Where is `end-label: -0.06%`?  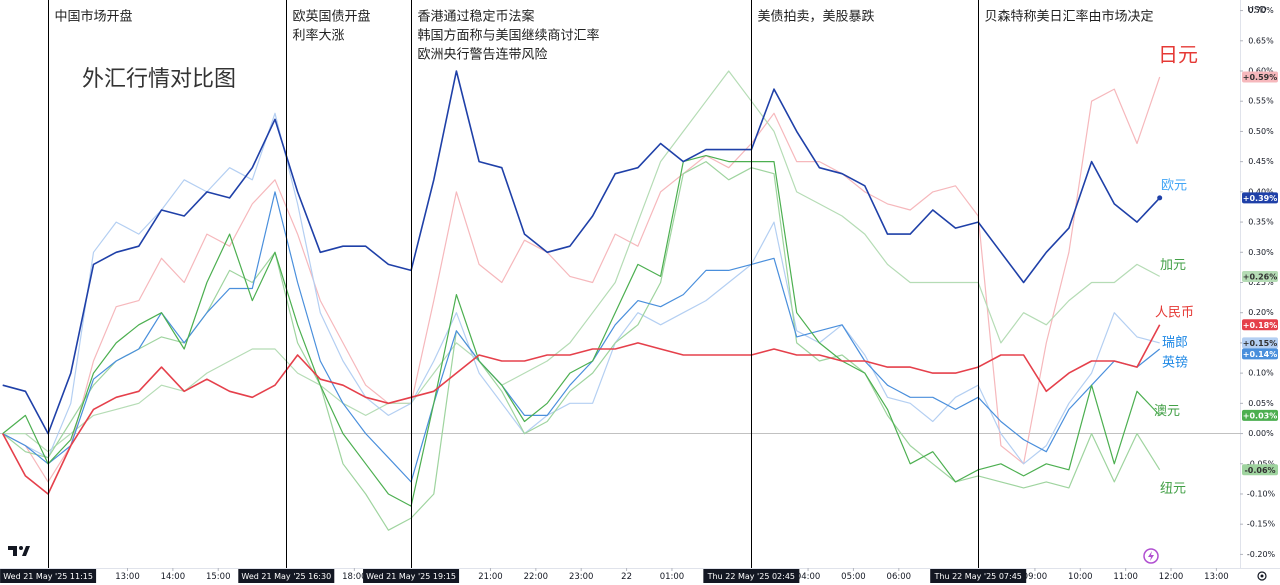 end-label: -0.06% is located at coordinates (1259, 470).